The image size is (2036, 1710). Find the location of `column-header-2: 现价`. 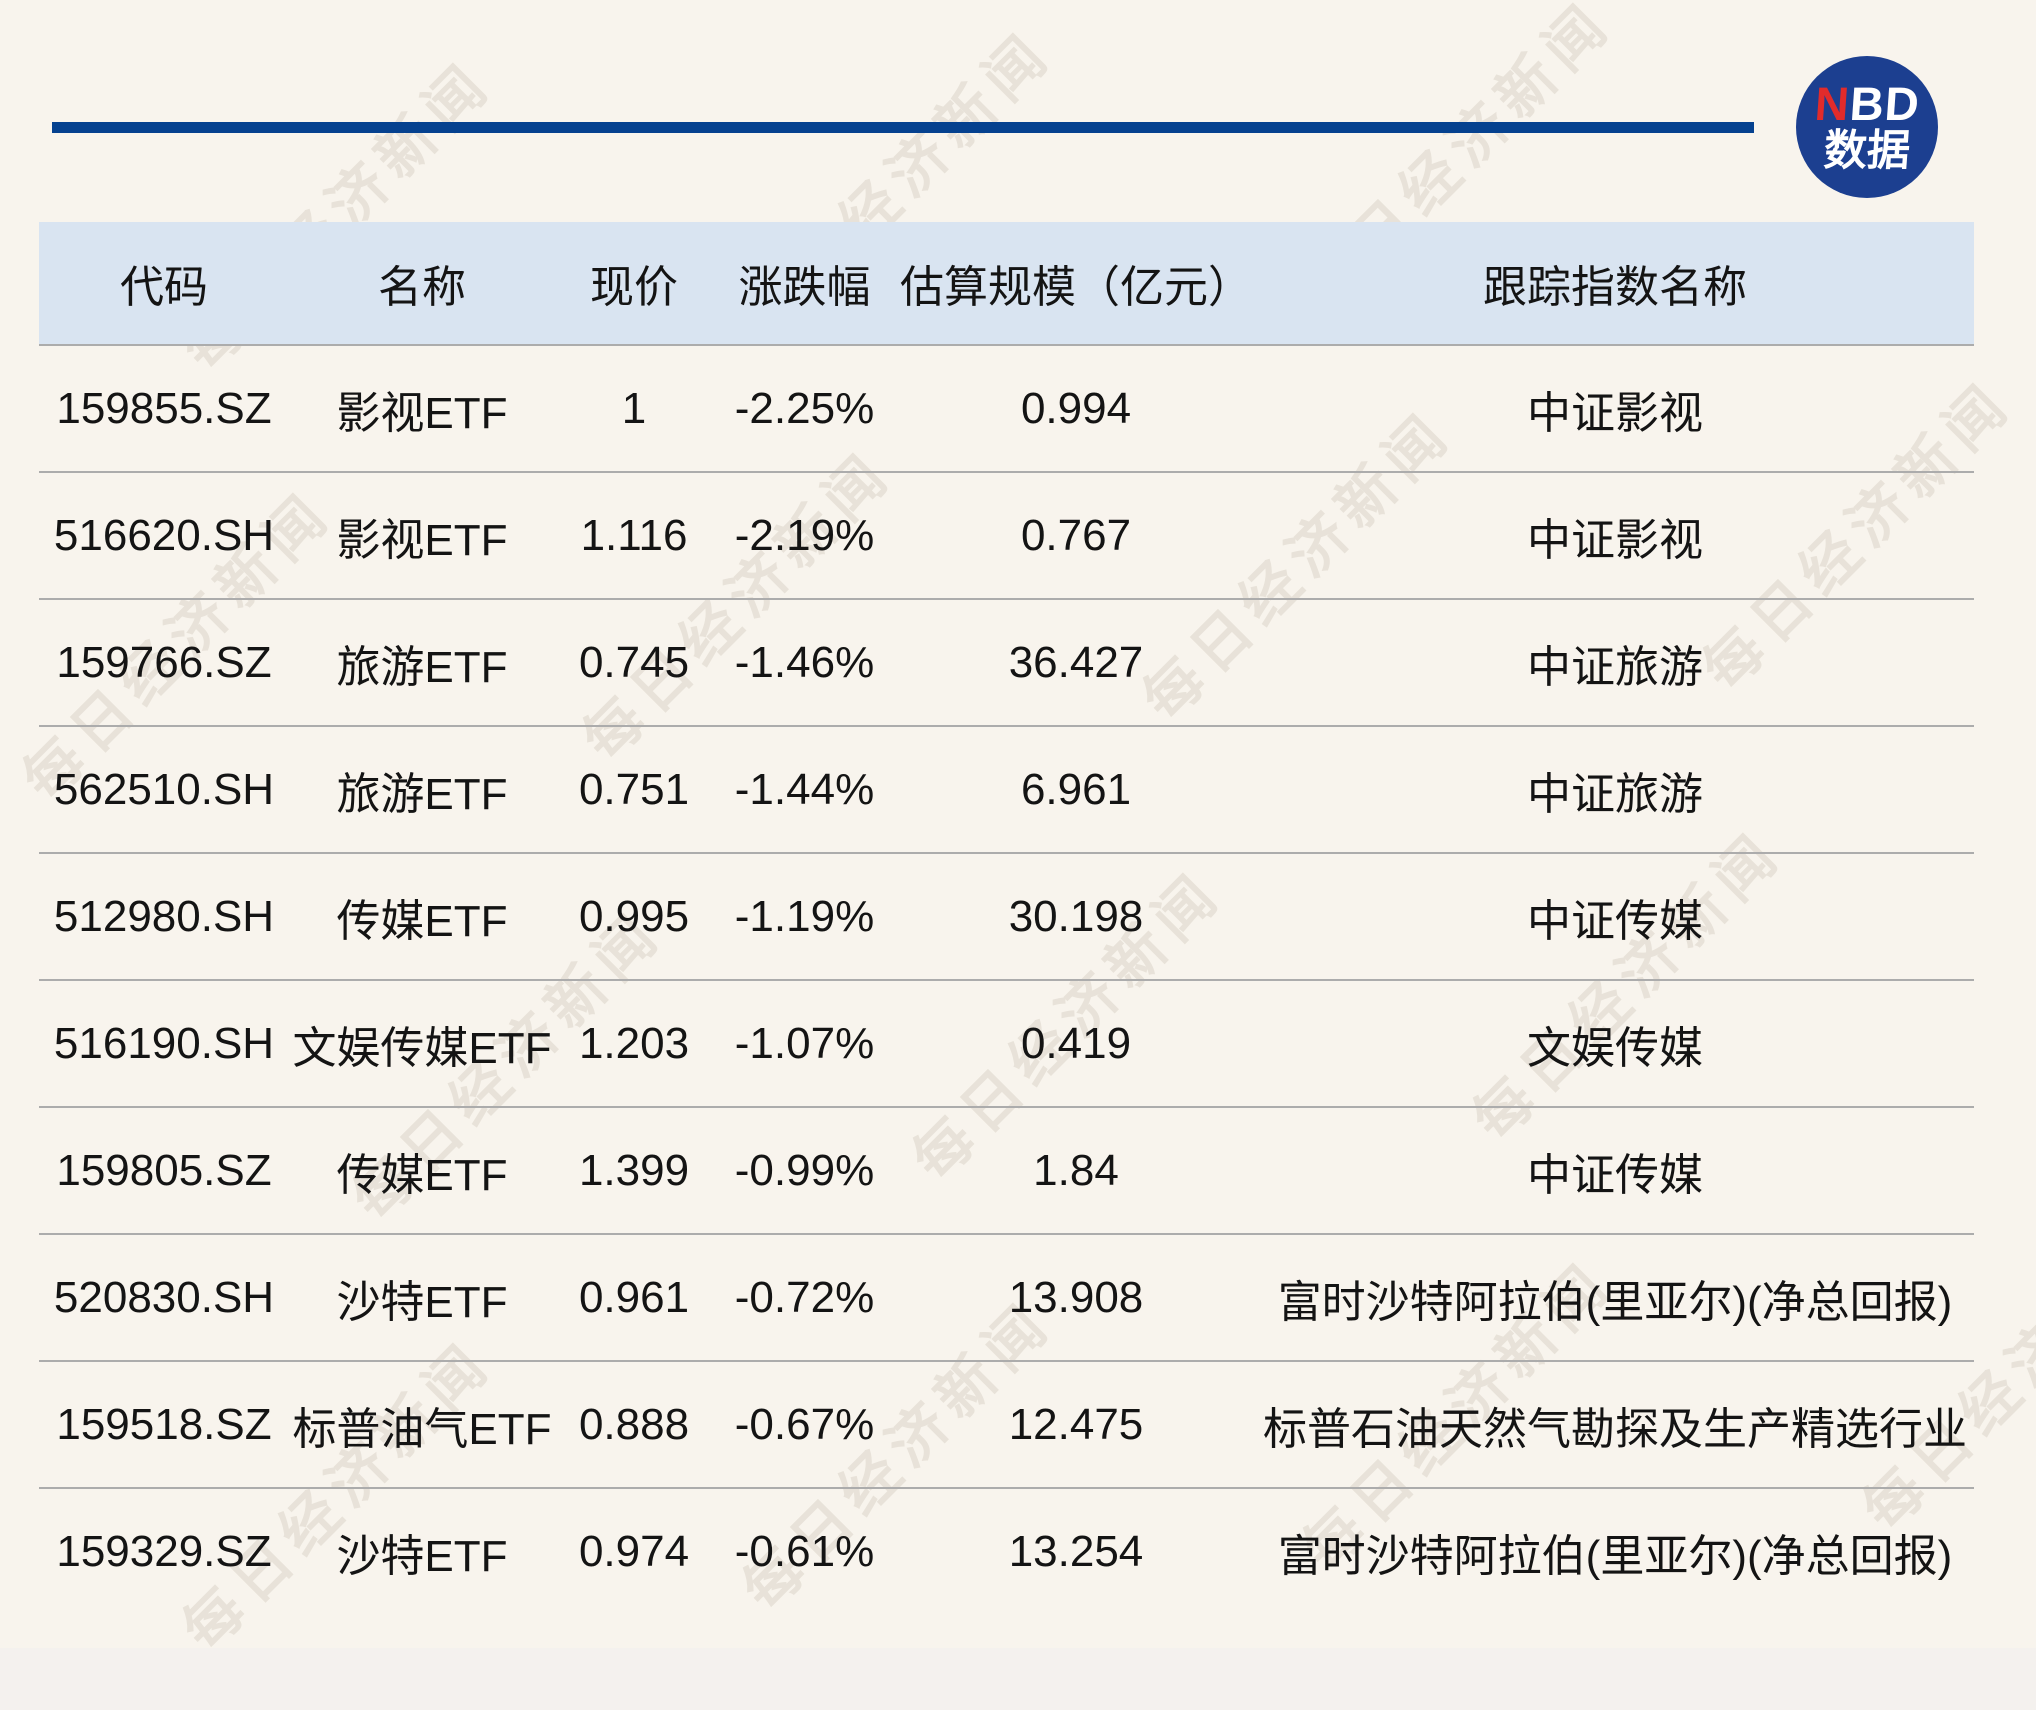

column-header-2: 现价 is located at coordinates (634, 284).